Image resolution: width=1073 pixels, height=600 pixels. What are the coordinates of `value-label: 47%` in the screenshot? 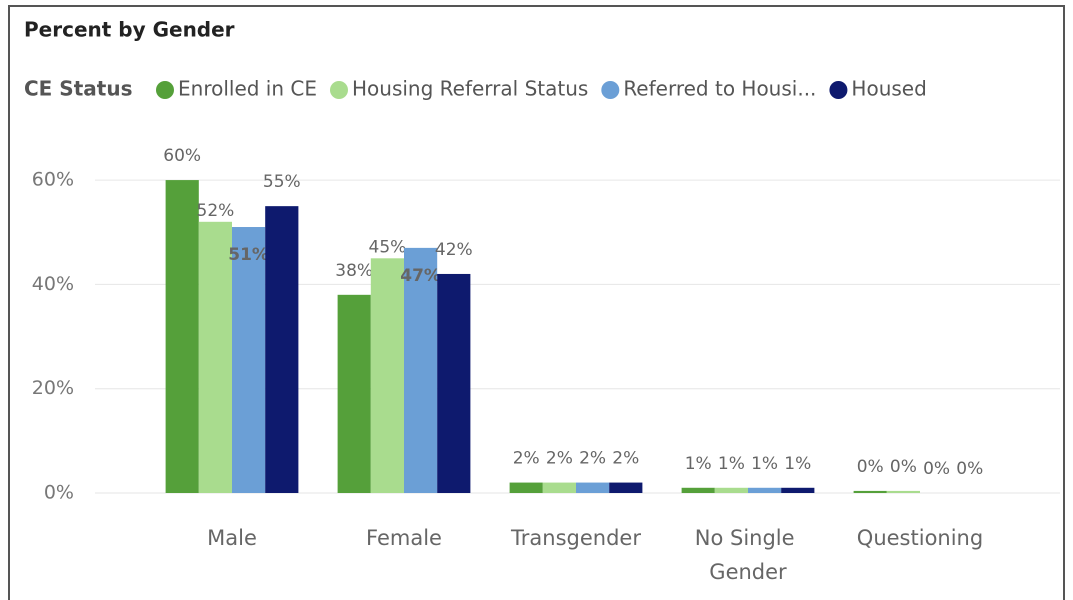 It's located at (420, 276).